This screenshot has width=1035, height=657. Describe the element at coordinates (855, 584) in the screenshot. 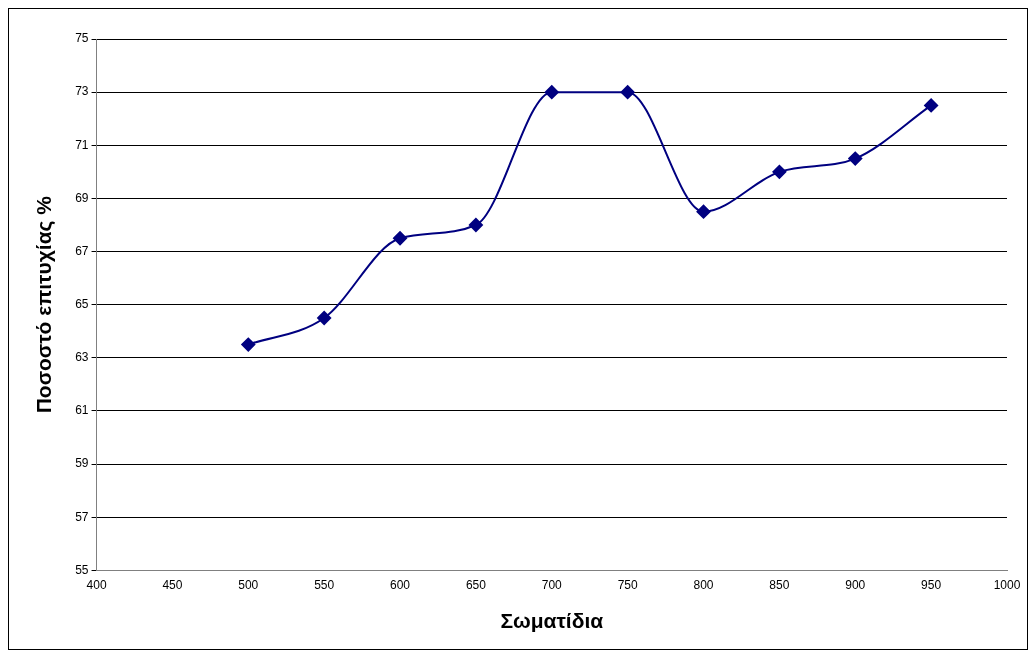

I see `x-tick-label: 900` at that location.